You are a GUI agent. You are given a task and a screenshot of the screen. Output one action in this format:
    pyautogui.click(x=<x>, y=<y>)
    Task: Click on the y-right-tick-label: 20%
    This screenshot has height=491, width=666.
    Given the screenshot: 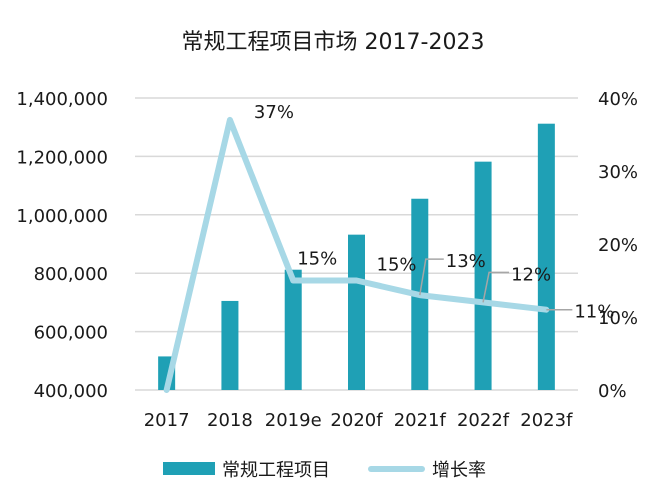 What is the action you would take?
    pyautogui.click(x=618, y=245)
    